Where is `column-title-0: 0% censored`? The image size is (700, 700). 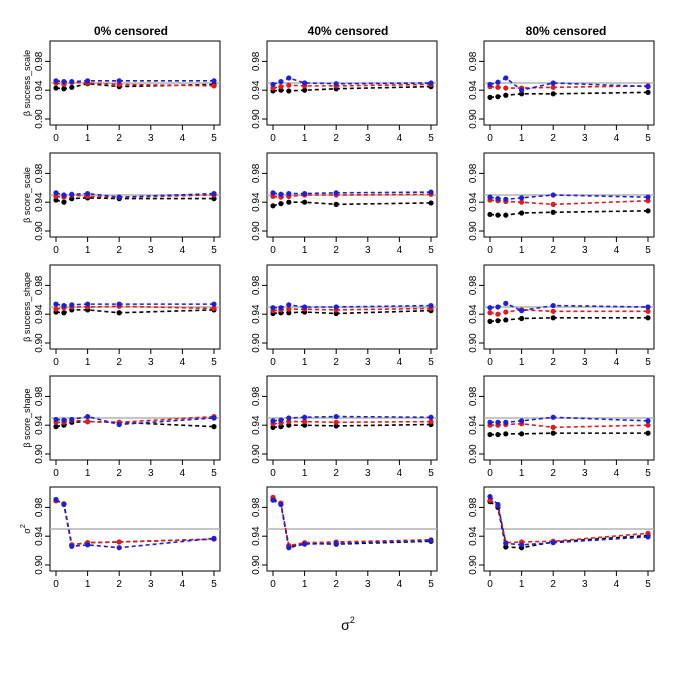
column-title-0: 0% censored is located at coordinates (131, 31).